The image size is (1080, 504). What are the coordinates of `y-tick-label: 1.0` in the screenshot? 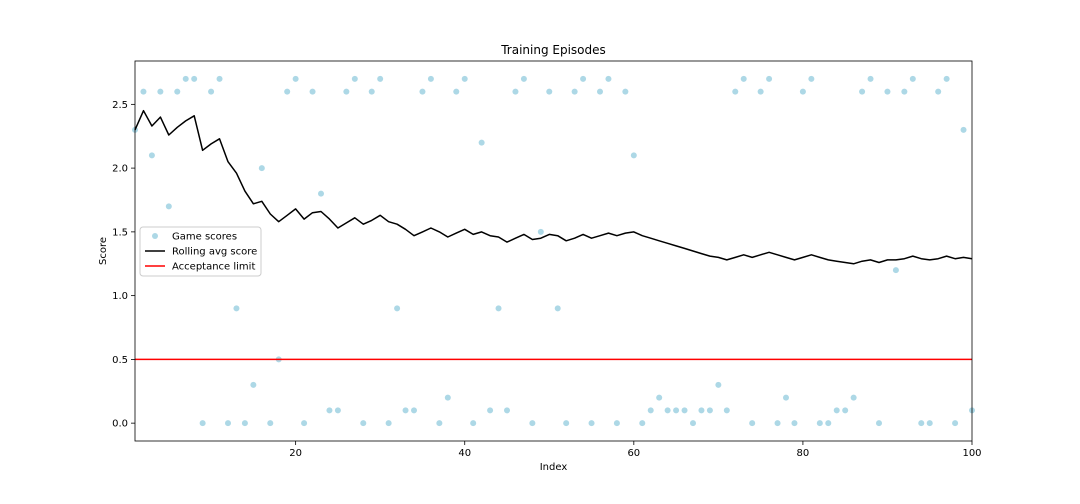 It's located at (120, 296).